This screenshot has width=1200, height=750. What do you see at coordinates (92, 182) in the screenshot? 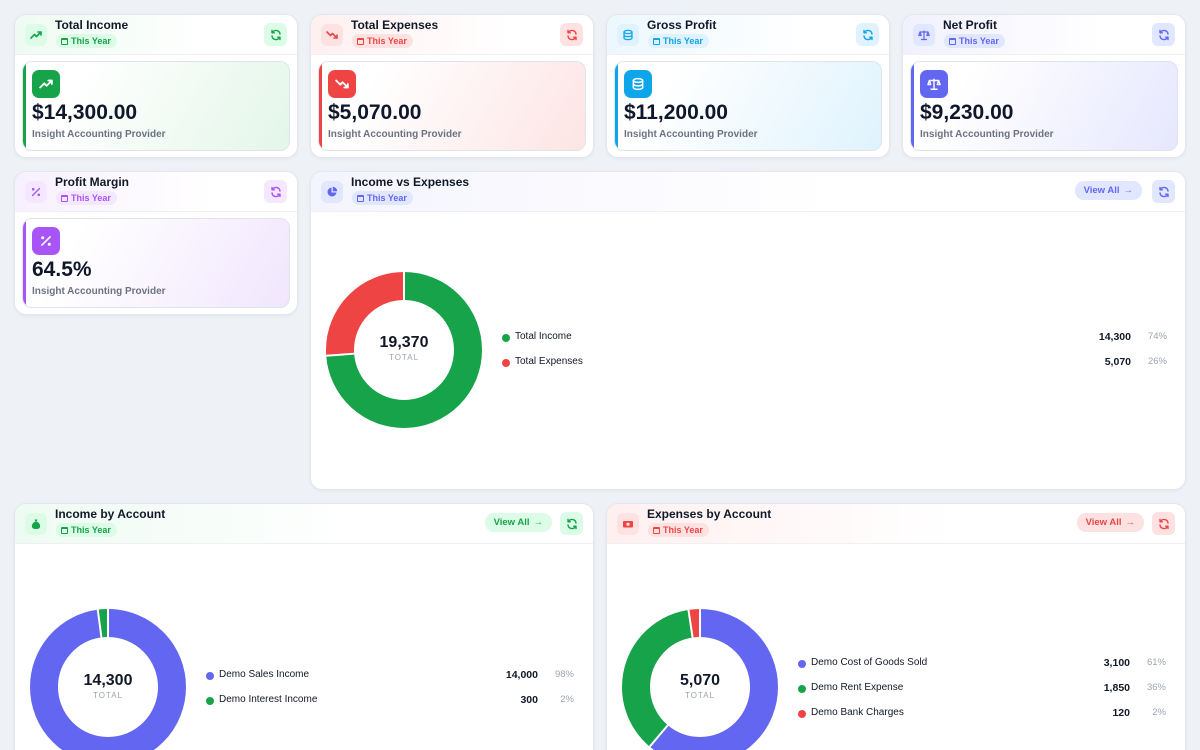
I see `card-title: Profit Margin` at bounding box center [92, 182].